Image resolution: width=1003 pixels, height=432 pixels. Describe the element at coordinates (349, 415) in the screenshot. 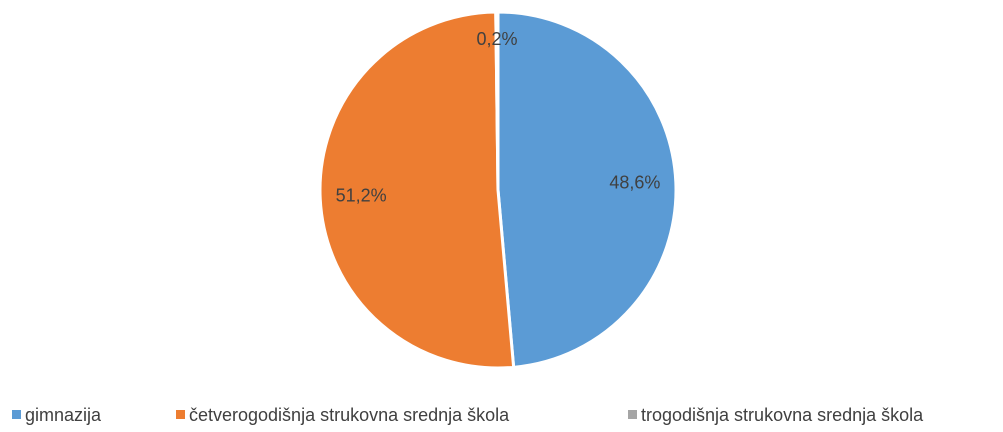

I see `legend-label: četverogodišnja strukovna srednja škola` at that location.